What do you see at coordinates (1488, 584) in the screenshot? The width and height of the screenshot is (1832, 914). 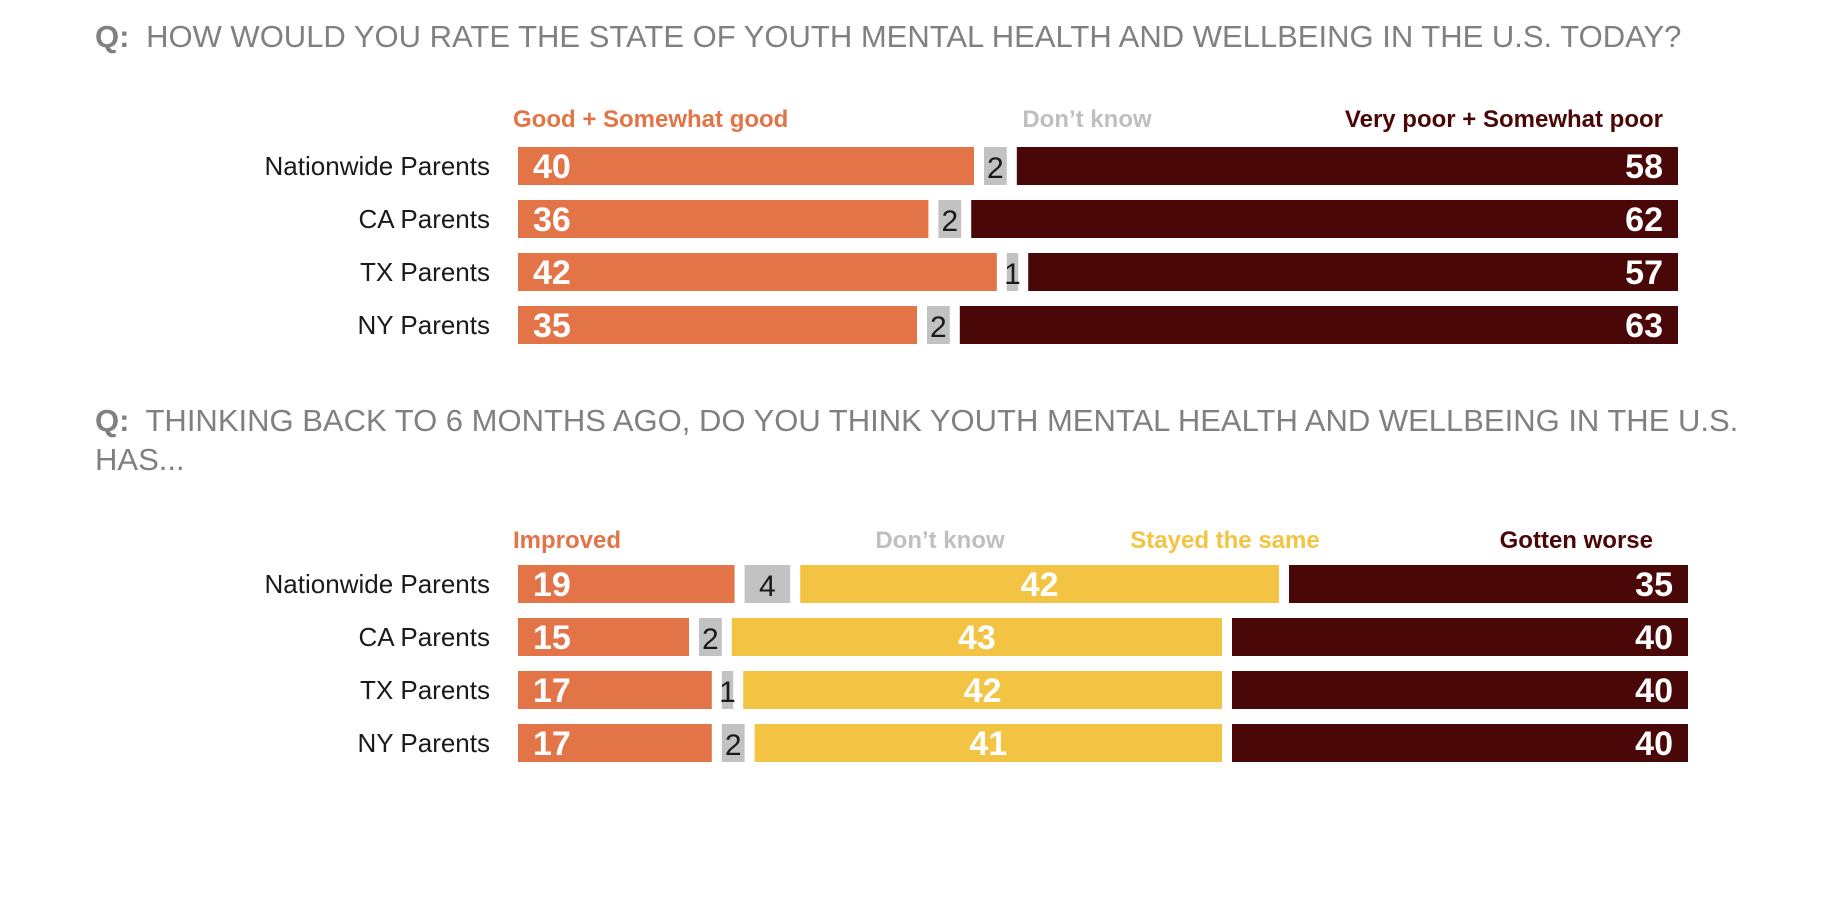 I see `bar-gotten-worse-nationwide-parents` at bounding box center [1488, 584].